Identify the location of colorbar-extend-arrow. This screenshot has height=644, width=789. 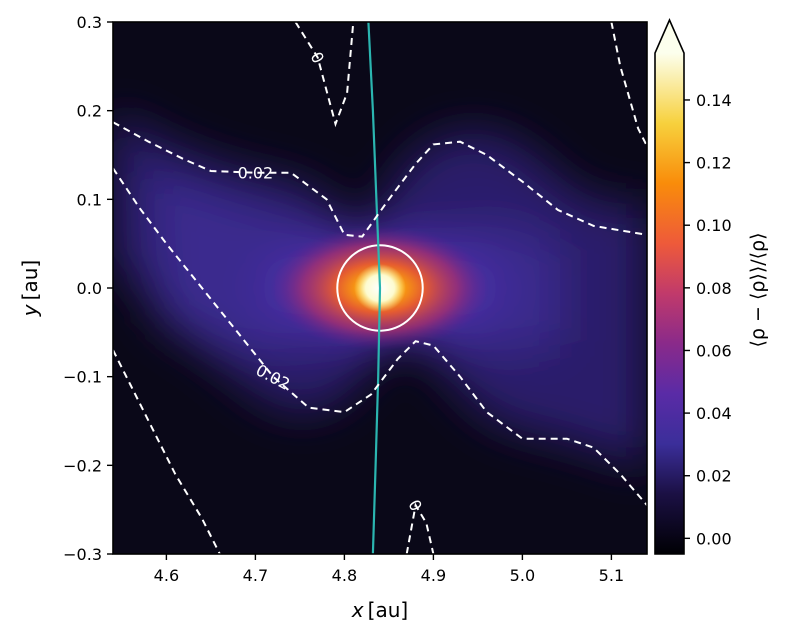
(669, 36).